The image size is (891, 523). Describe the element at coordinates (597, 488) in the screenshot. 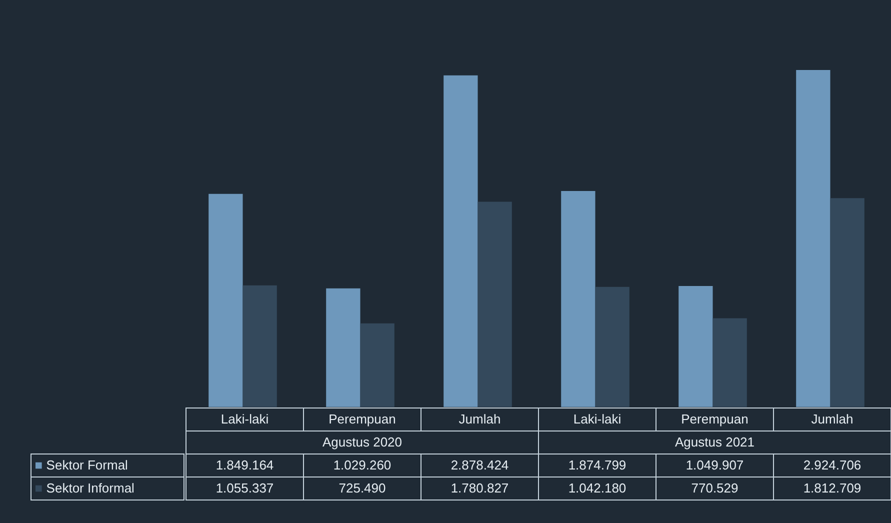

I see `data-label: 1.042.180` at that location.